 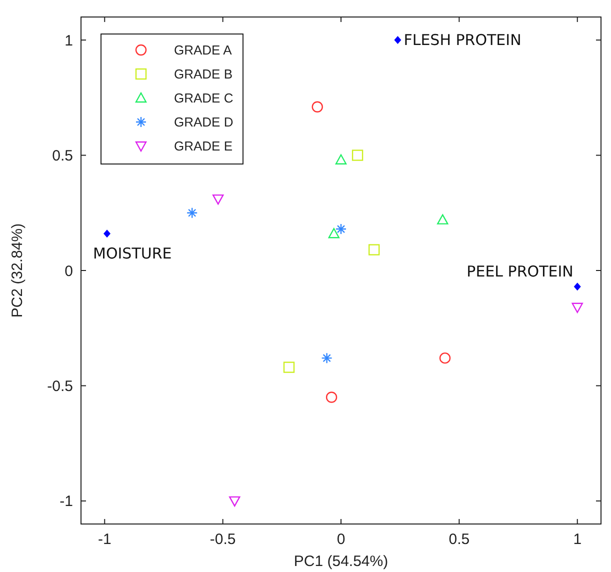 I want to click on y-tick-label: 1, so click(x=68, y=41).